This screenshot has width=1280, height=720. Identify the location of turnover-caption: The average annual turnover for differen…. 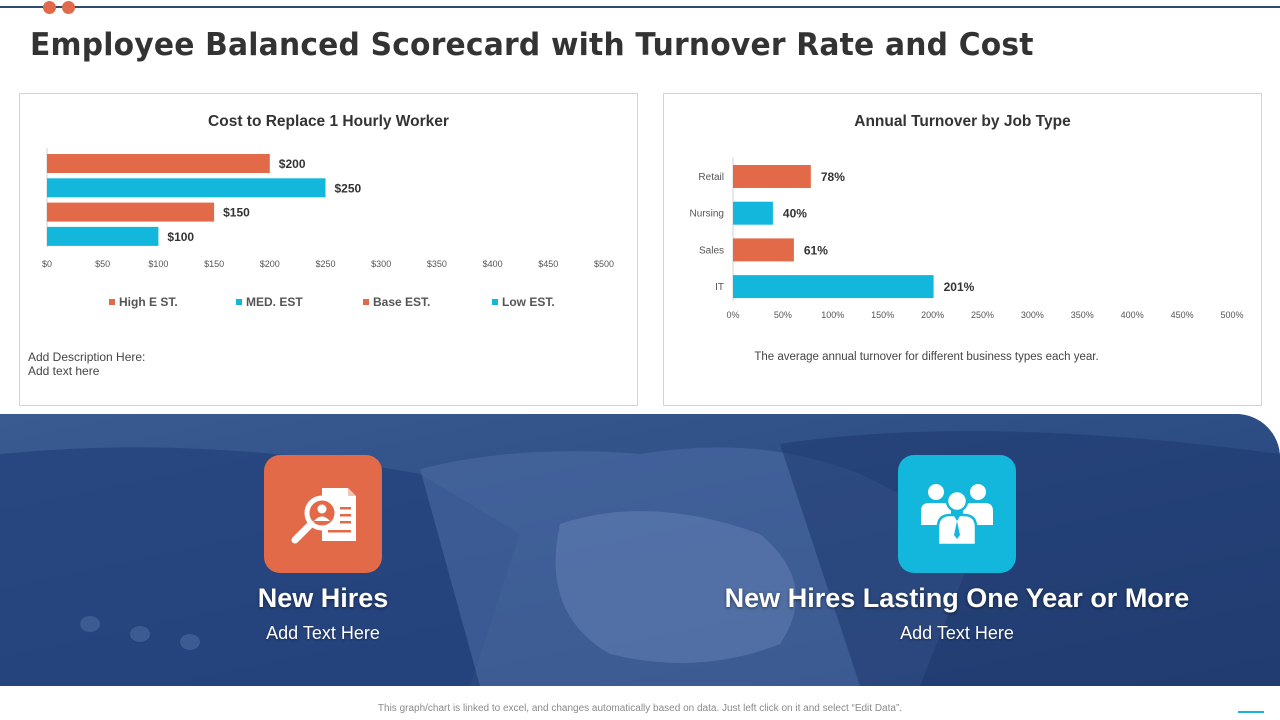
(926, 357).